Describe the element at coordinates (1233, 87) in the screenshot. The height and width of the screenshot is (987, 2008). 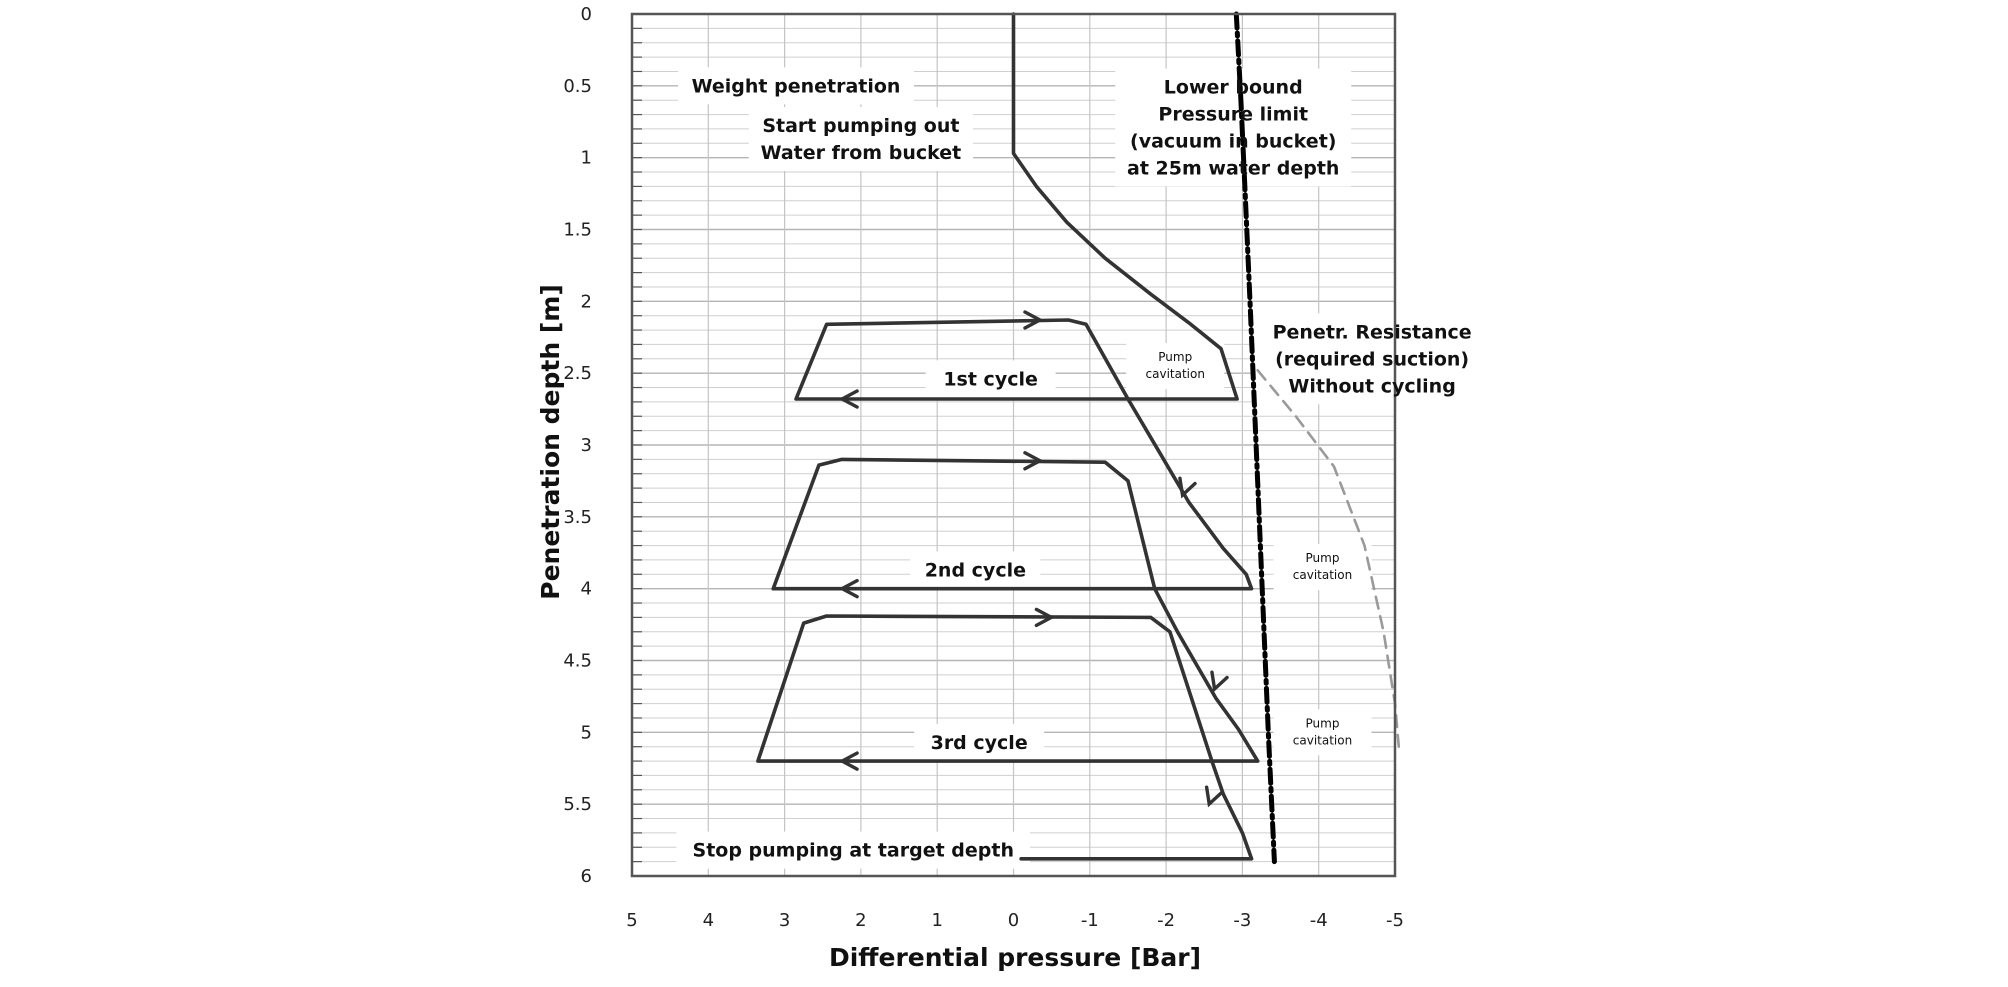
I see `annotation-text: Lower bound` at that location.